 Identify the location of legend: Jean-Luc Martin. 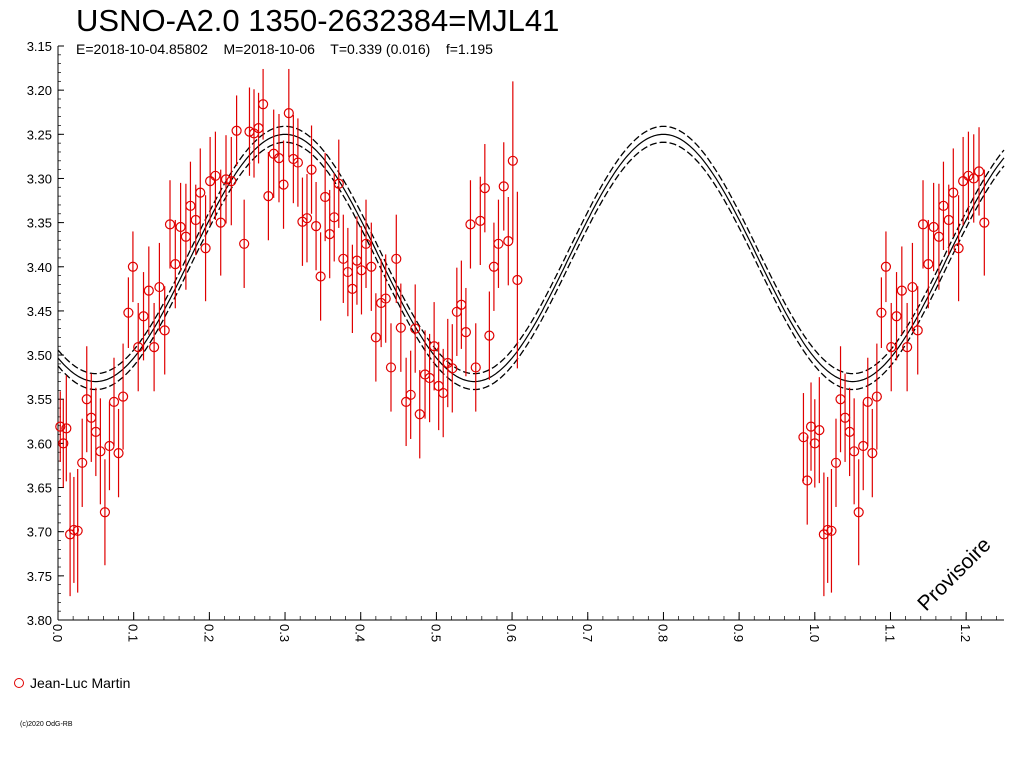
(72, 683).